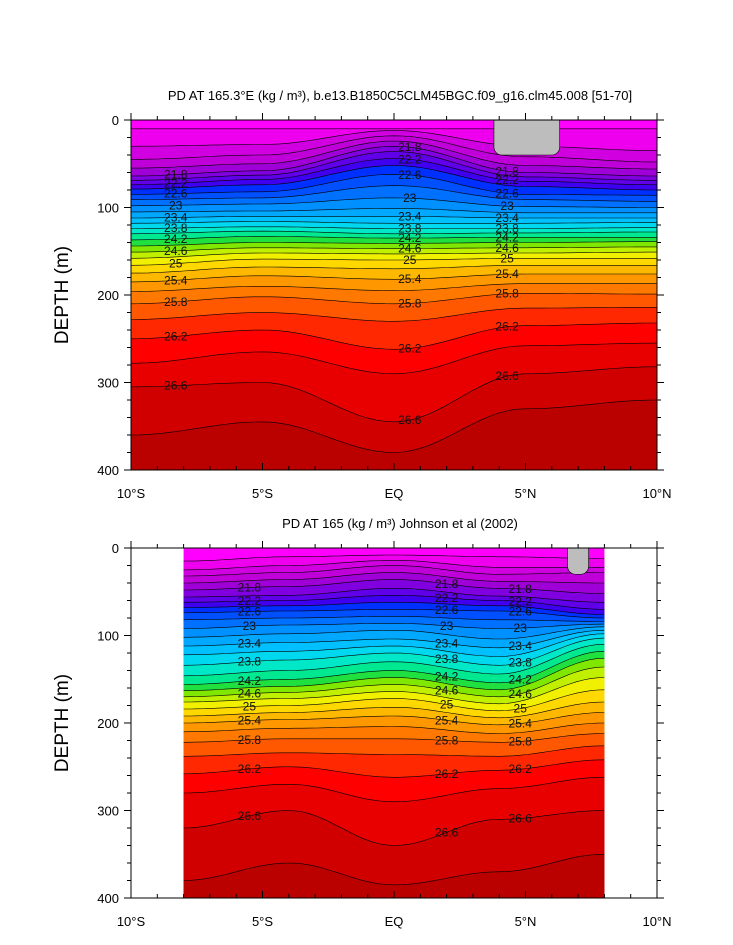 This screenshot has height=945, width=733. Describe the element at coordinates (262, 921) in the screenshot. I see `x-tick-label: 5°S` at that location.